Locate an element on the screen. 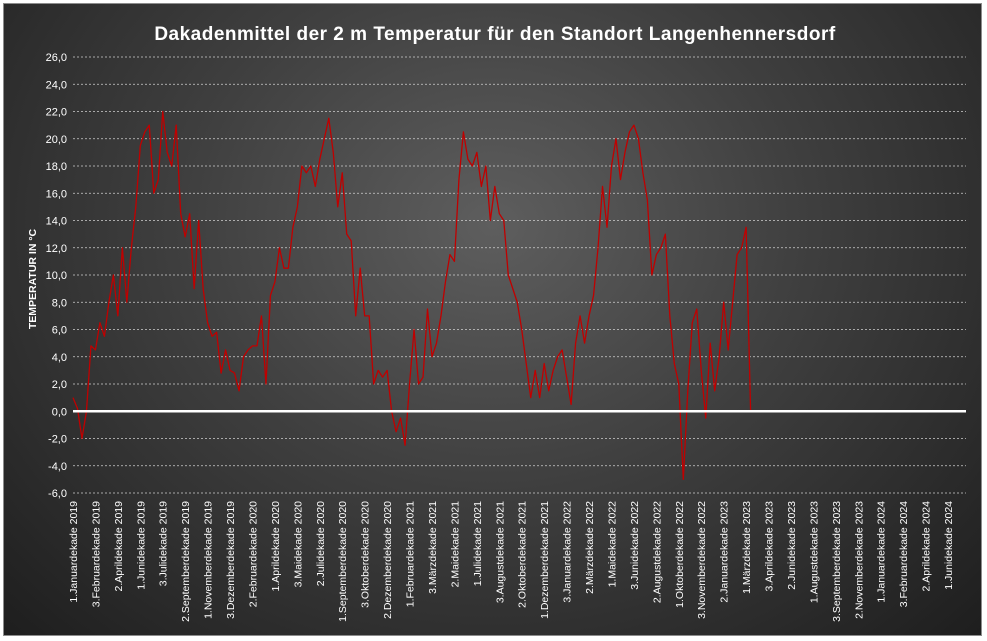  x-tick-label: 3.Novemberdekade 2022 is located at coordinates (702, 560).